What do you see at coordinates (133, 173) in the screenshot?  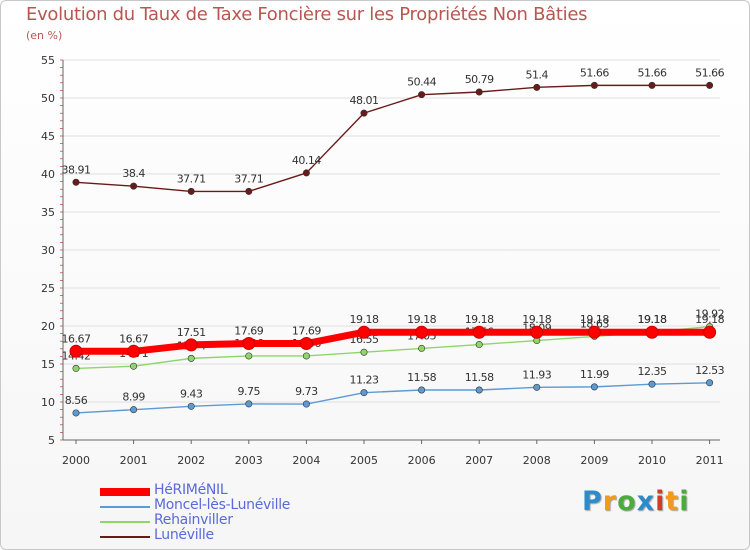 I see `data-label: 38.4` at bounding box center [133, 173].